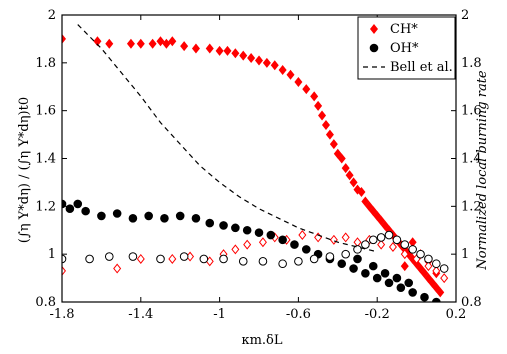 Image resolution: width=507 pixels, height=354 pixels. What do you see at coordinates (45, 302) in the screenshot?
I see `y-tick-label-left: 0.8` at bounding box center [45, 302].